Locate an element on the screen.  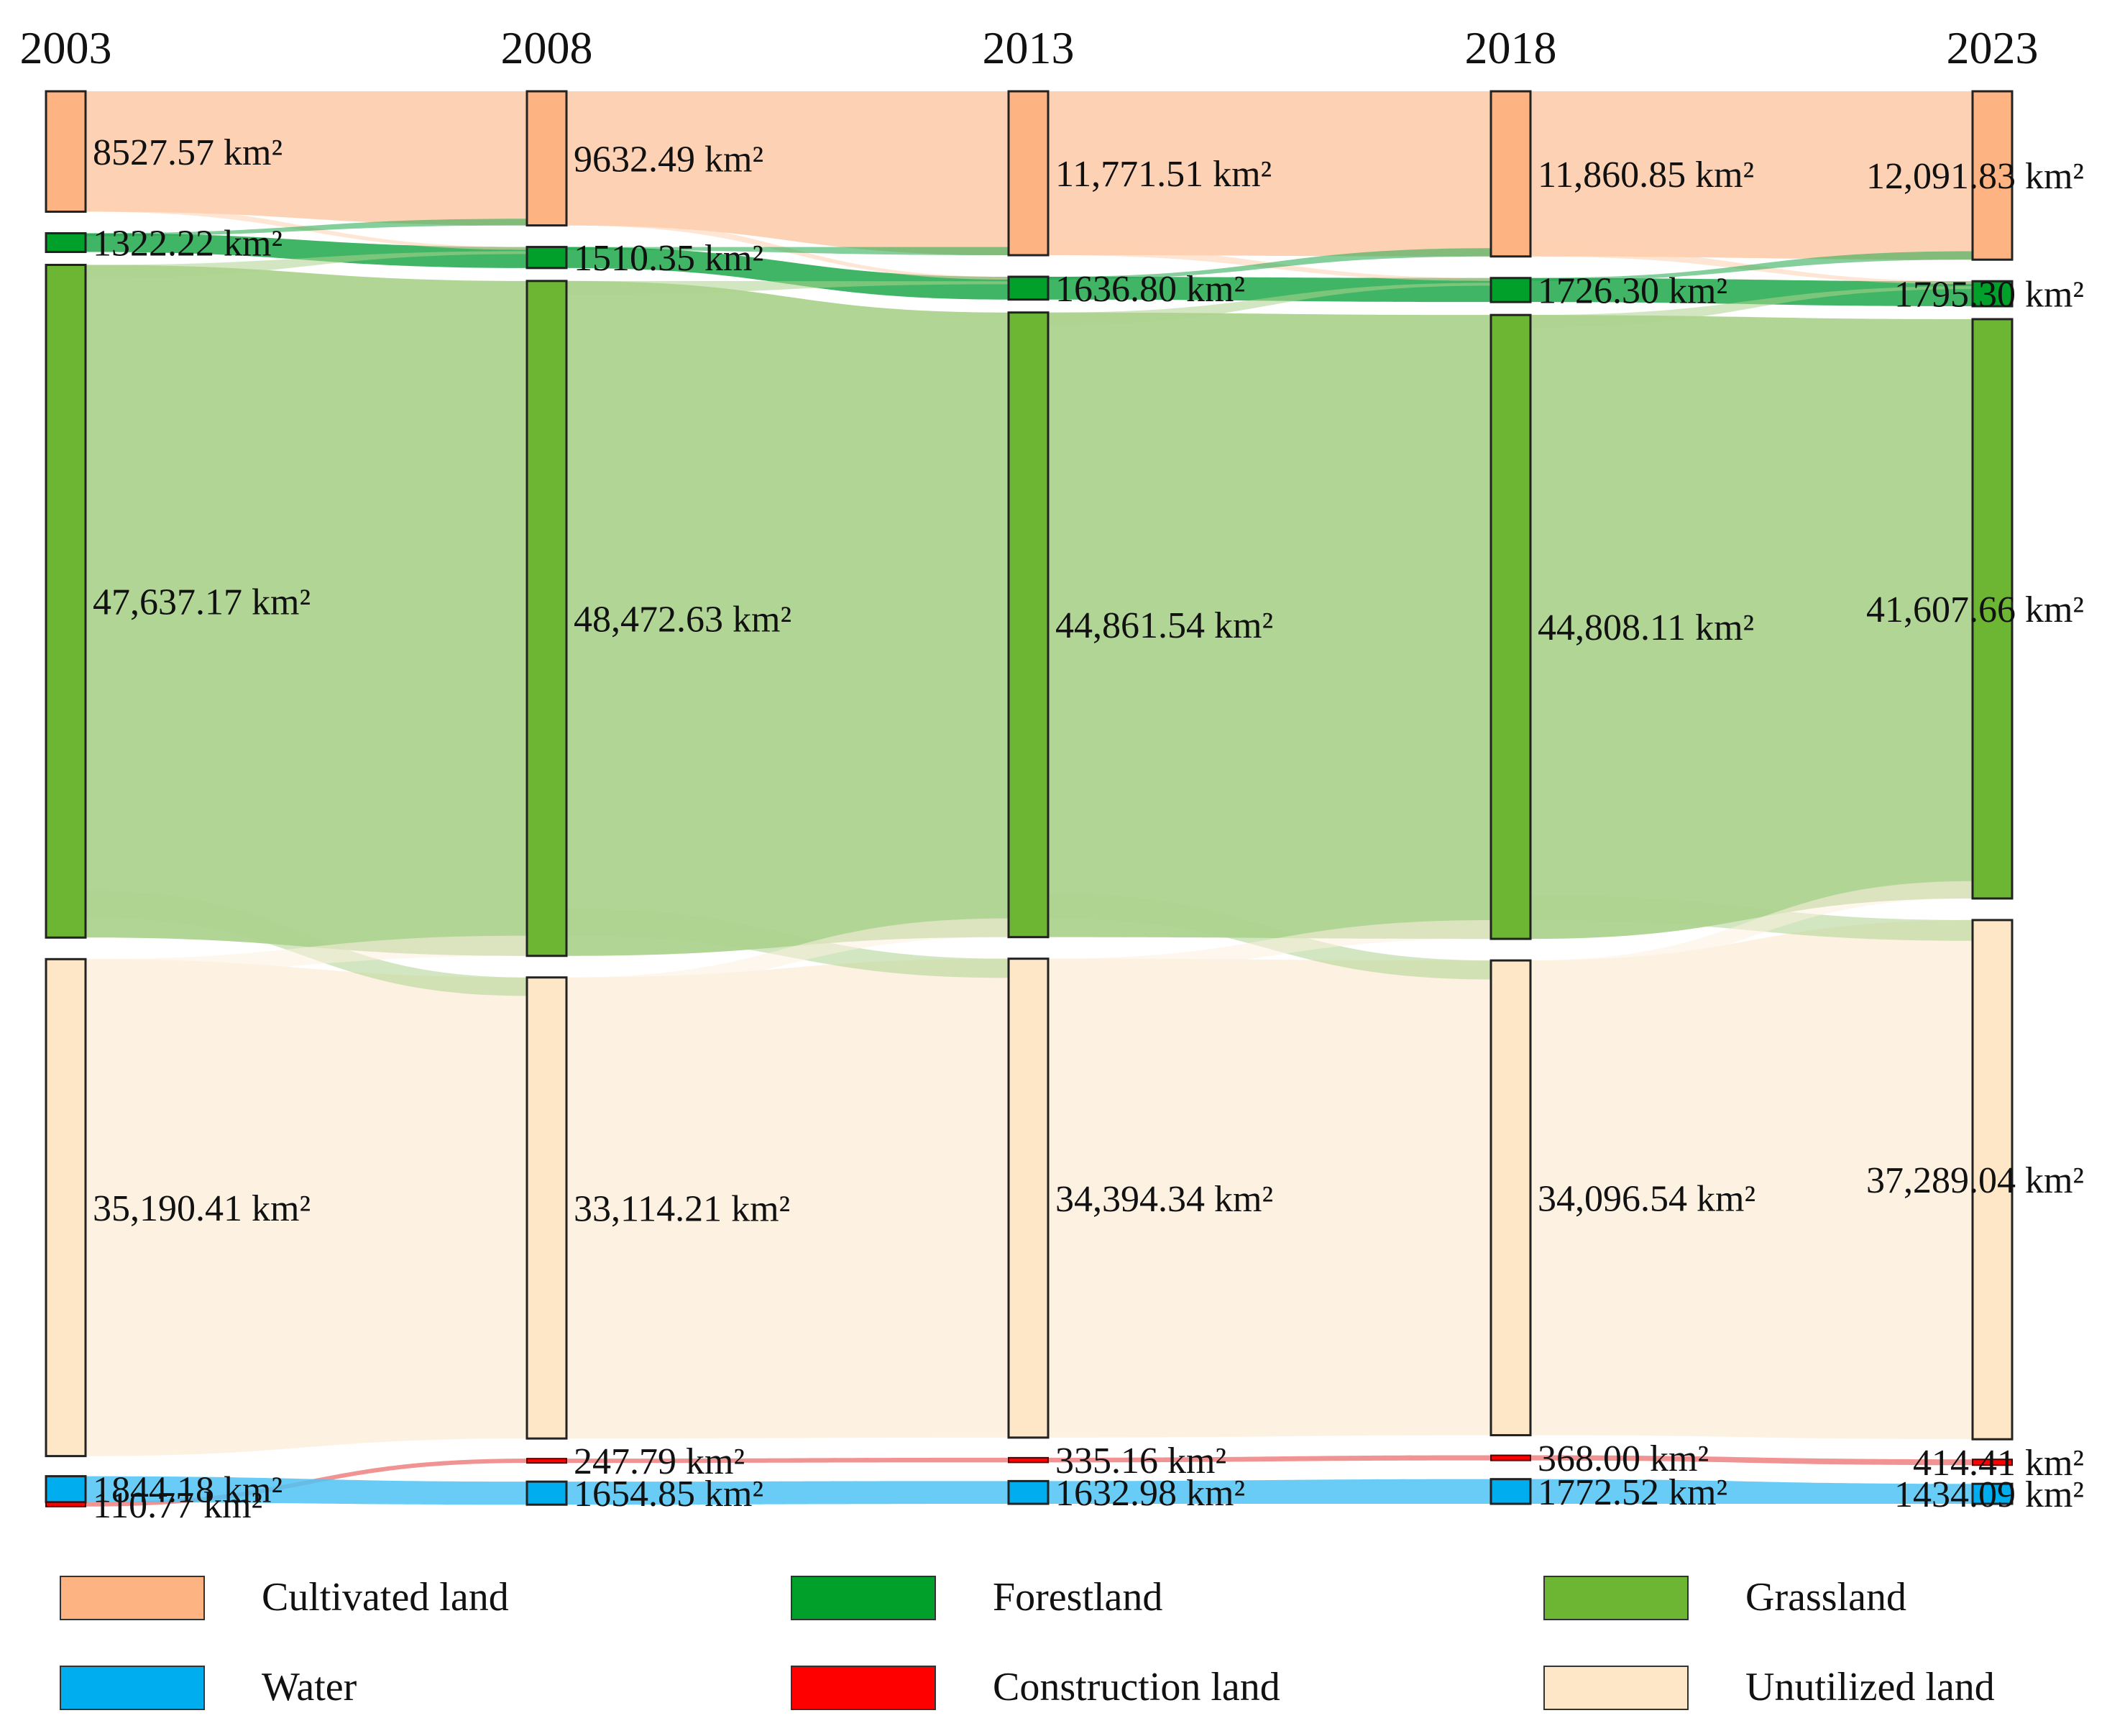
flow-grass-to-unutilized-2003 is located at coordinates (306, 943).